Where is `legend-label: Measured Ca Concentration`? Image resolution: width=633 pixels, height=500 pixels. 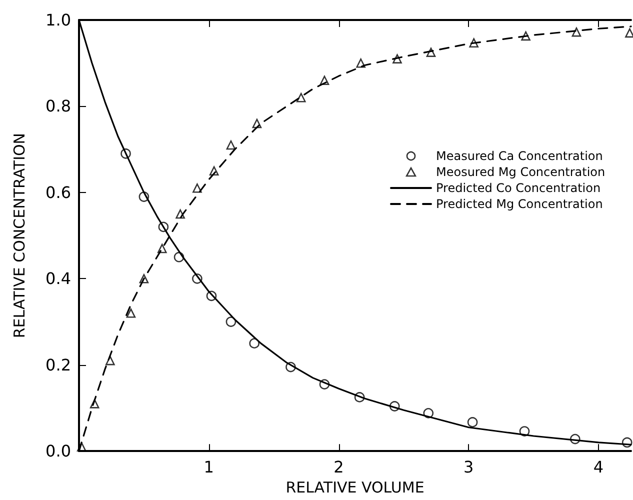 legend-label: Measured Ca Concentration is located at coordinates (519, 156).